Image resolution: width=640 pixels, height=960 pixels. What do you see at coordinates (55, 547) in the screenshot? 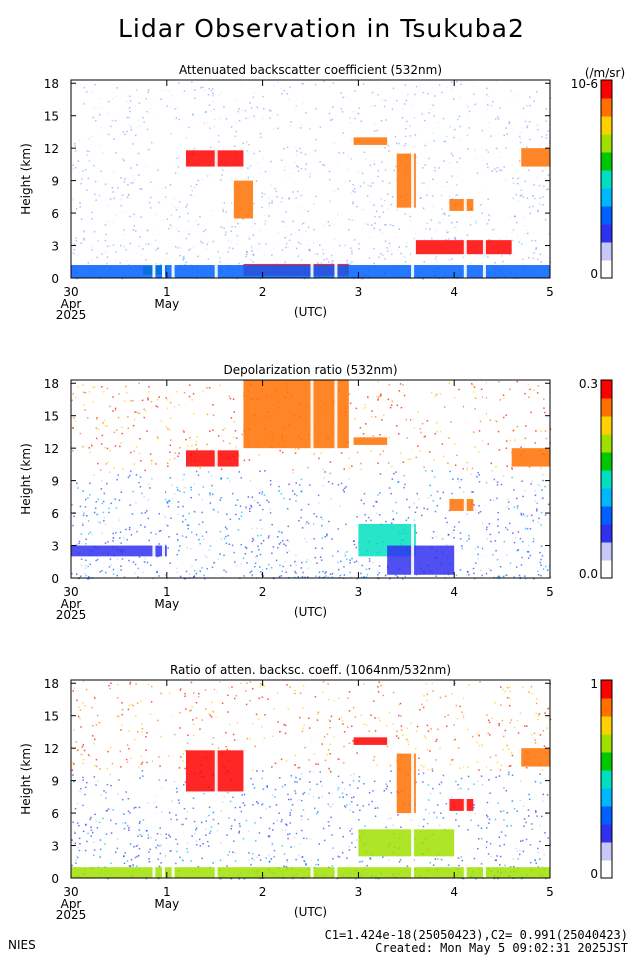
I see `y-tick-label: 3` at bounding box center [55, 547].